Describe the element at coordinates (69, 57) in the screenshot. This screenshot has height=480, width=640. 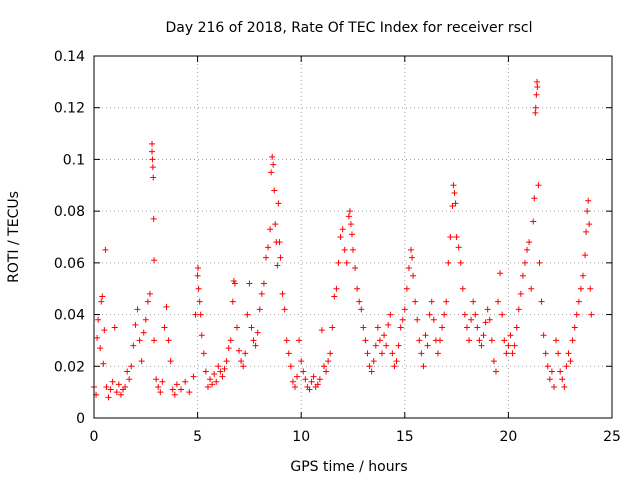
I see `y-tick-label: 0.14` at that location.